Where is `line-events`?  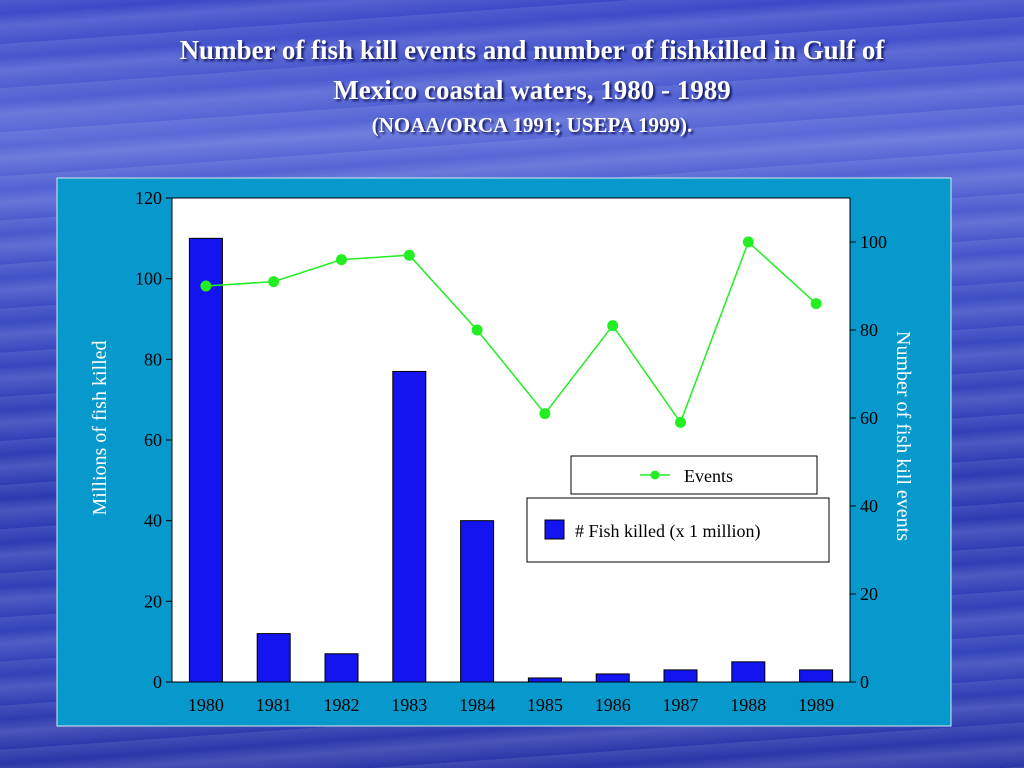
line-events is located at coordinates (511, 332).